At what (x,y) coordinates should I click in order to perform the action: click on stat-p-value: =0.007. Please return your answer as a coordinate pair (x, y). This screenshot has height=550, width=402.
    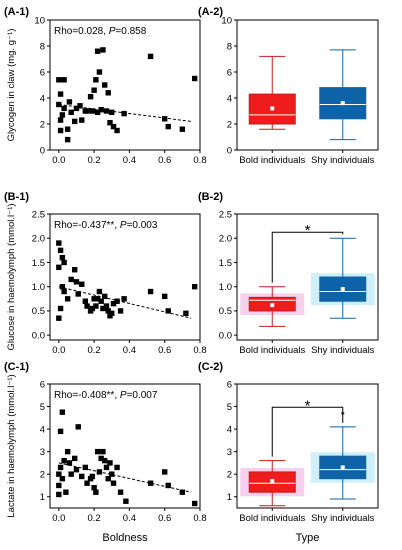
    Looking at the image, I should click on (142, 395).